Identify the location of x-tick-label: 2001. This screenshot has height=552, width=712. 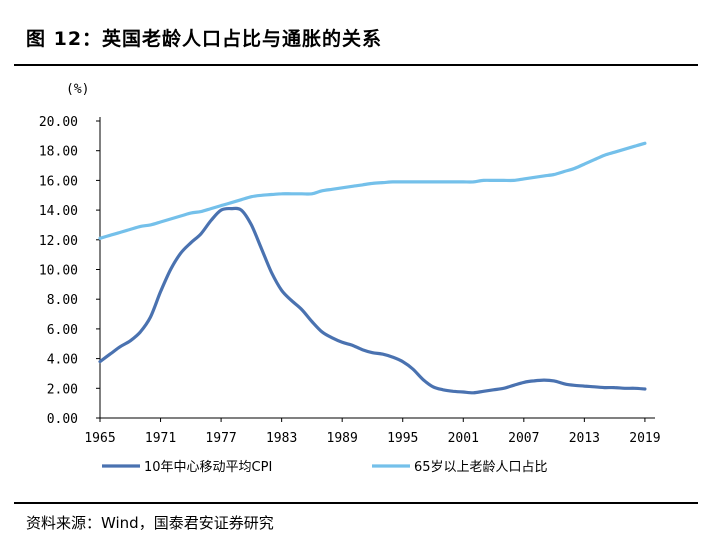
(463, 438).